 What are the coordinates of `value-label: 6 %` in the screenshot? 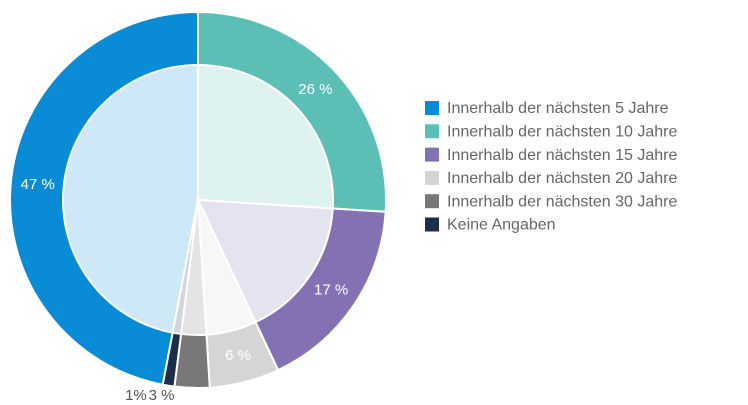 It's located at (238, 355).